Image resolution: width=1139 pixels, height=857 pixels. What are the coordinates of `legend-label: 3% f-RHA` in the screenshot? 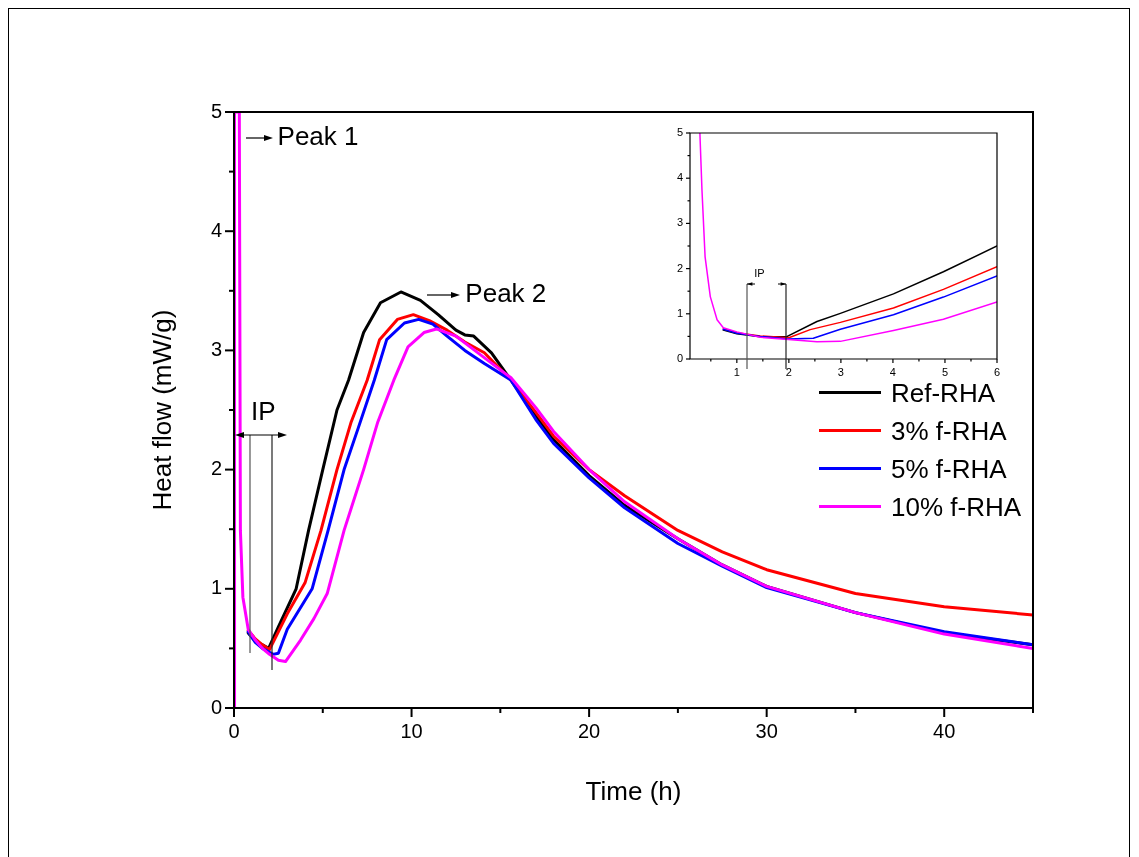 It's located at (949, 431).